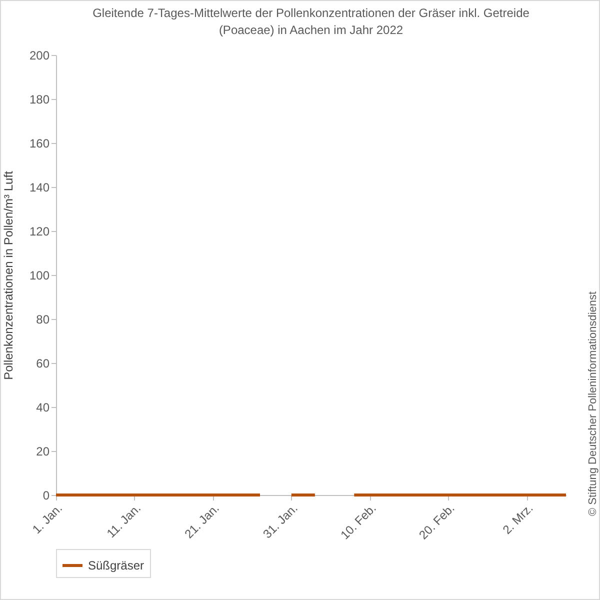 This screenshot has width=600, height=600. I want to click on y-tick-label: 20, so click(43, 451).